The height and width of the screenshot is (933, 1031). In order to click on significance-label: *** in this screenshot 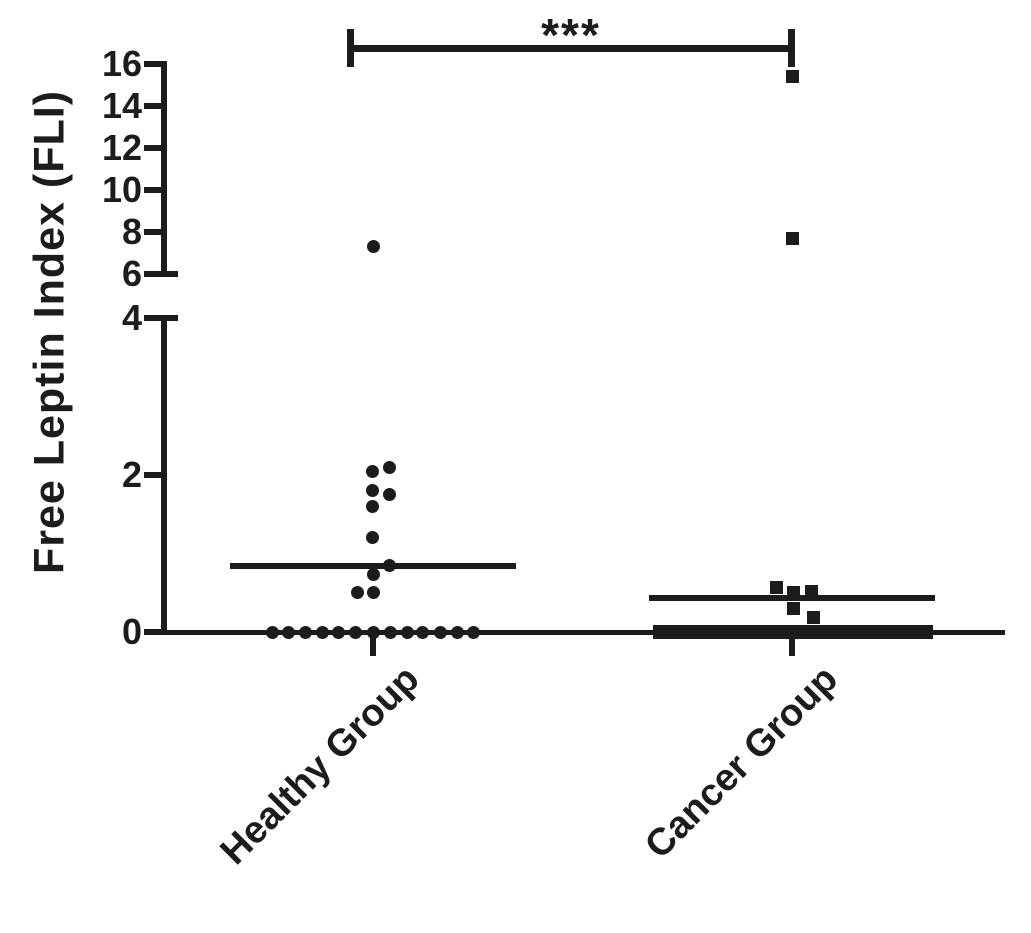, I will do `click(571, 35)`.